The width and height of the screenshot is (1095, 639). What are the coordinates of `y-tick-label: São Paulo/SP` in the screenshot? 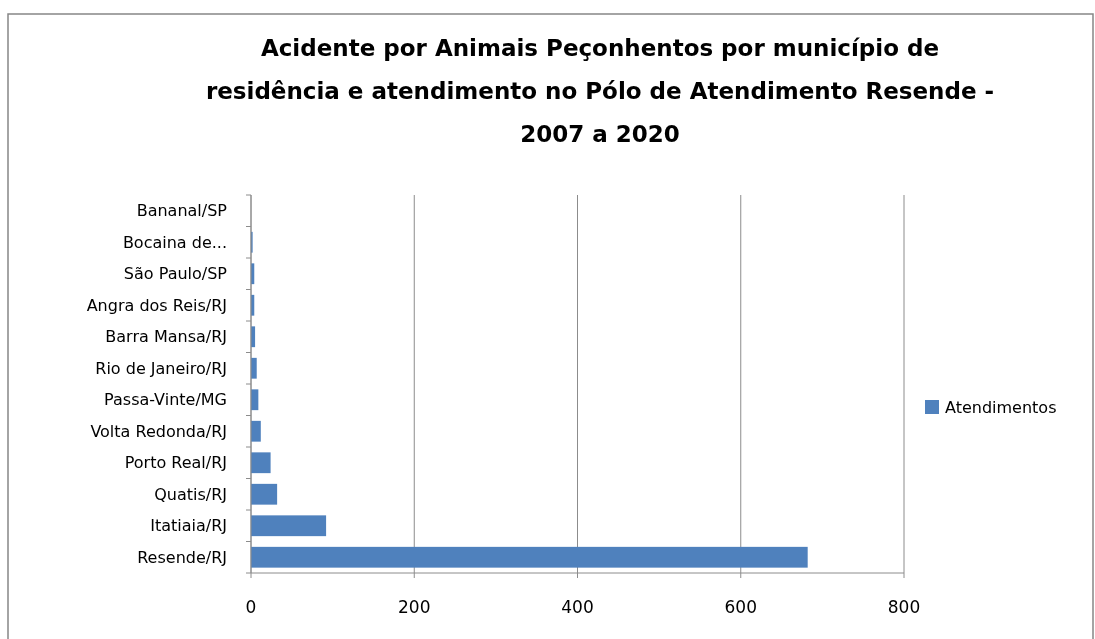 It's located at (175, 274).